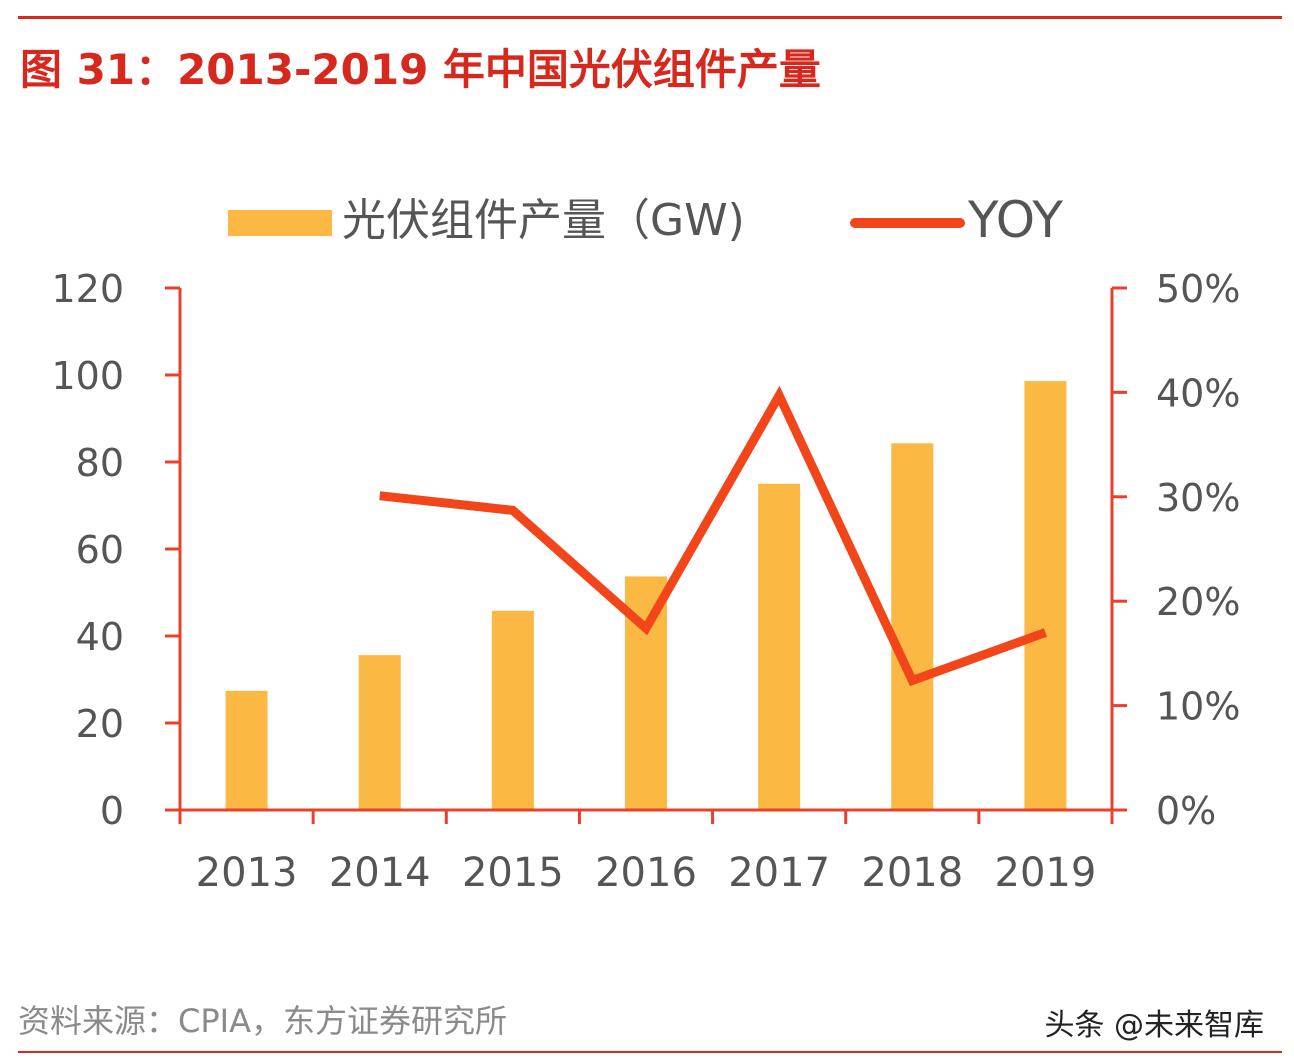 This screenshot has height=1064, width=1294. Describe the element at coordinates (650, 1052) in the screenshot. I see `bottom-rule` at that location.